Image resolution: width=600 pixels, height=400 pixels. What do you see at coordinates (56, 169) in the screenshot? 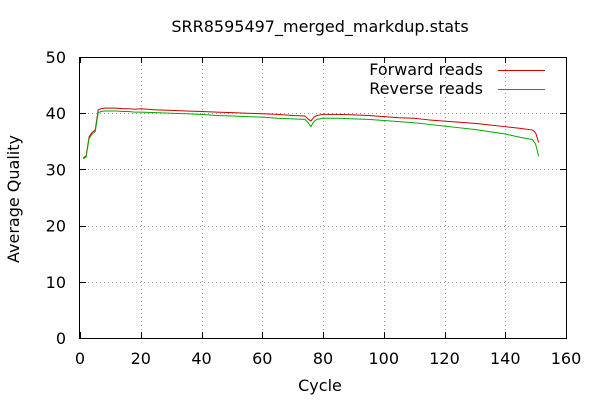
I see `y-tick-label: 30` at bounding box center [56, 169].